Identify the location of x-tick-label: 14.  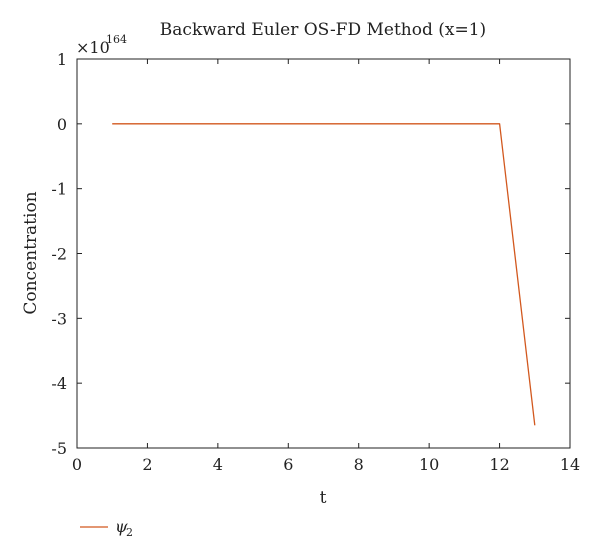
(570, 464).